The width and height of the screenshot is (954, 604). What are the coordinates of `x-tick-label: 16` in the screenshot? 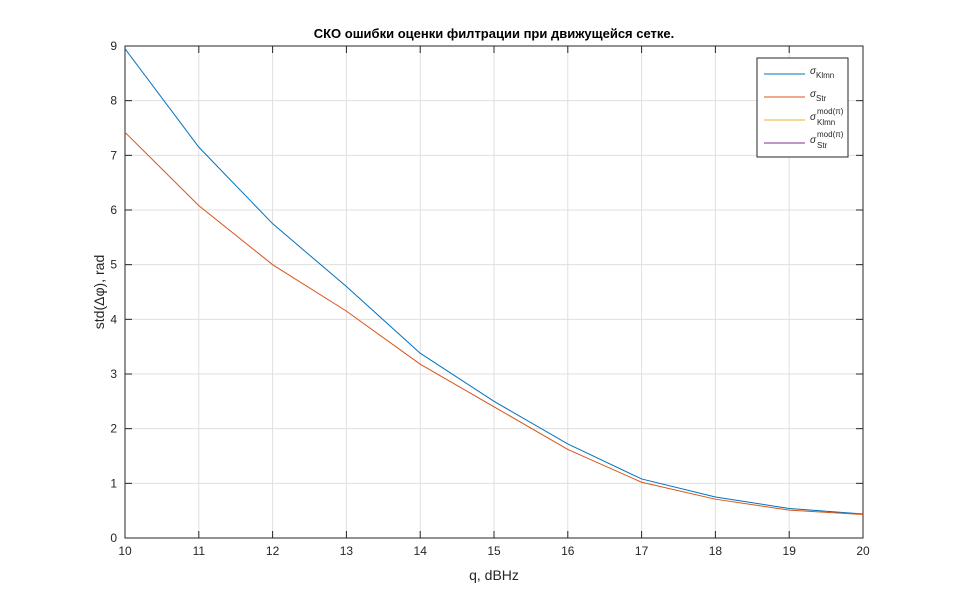 It's located at (568, 551).